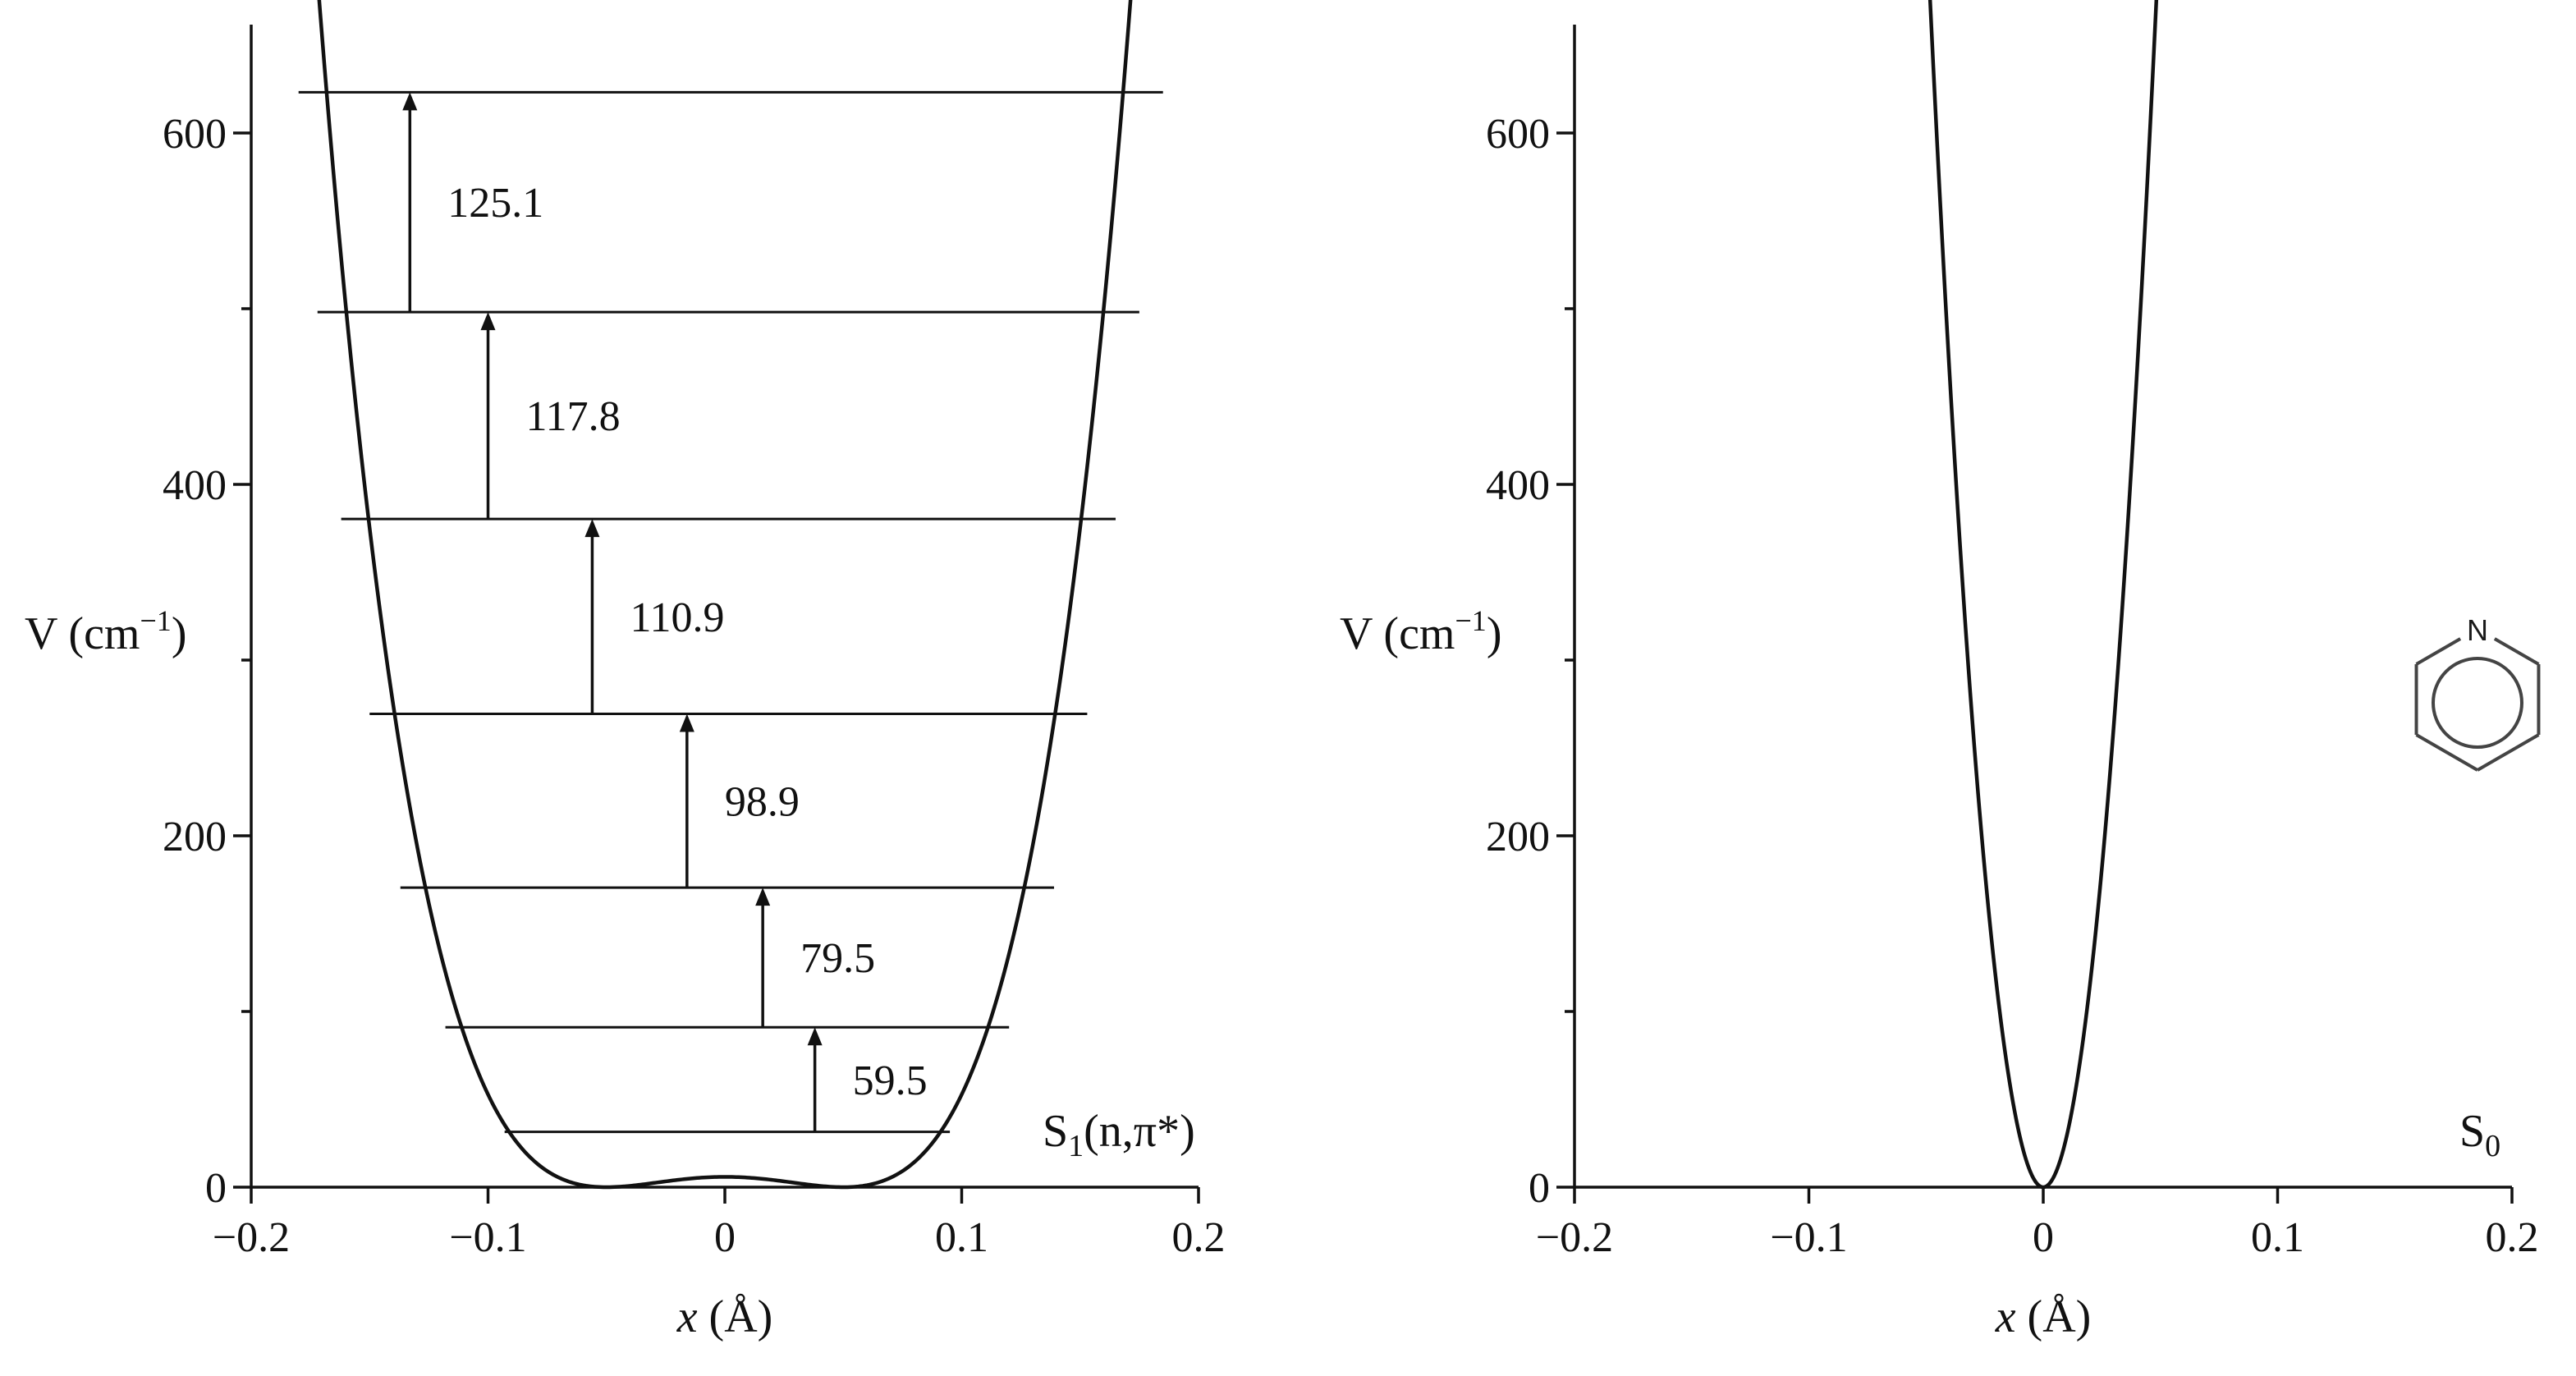 The width and height of the screenshot is (2576, 1376). What do you see at coordinates (2478, 703) in the screenshot?
I see `aromatic-ring-circle` at bounding box center [2478, 703].